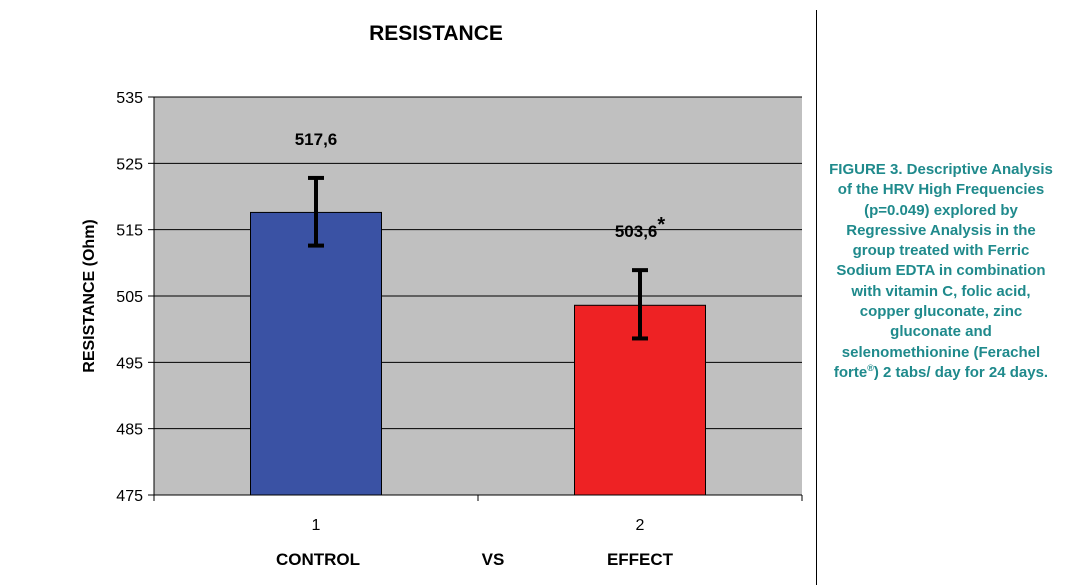 The height and width of the screenshot is (585, 1092). I want to click on caption-figure-number: FIGURE 3., so click(866, 169).